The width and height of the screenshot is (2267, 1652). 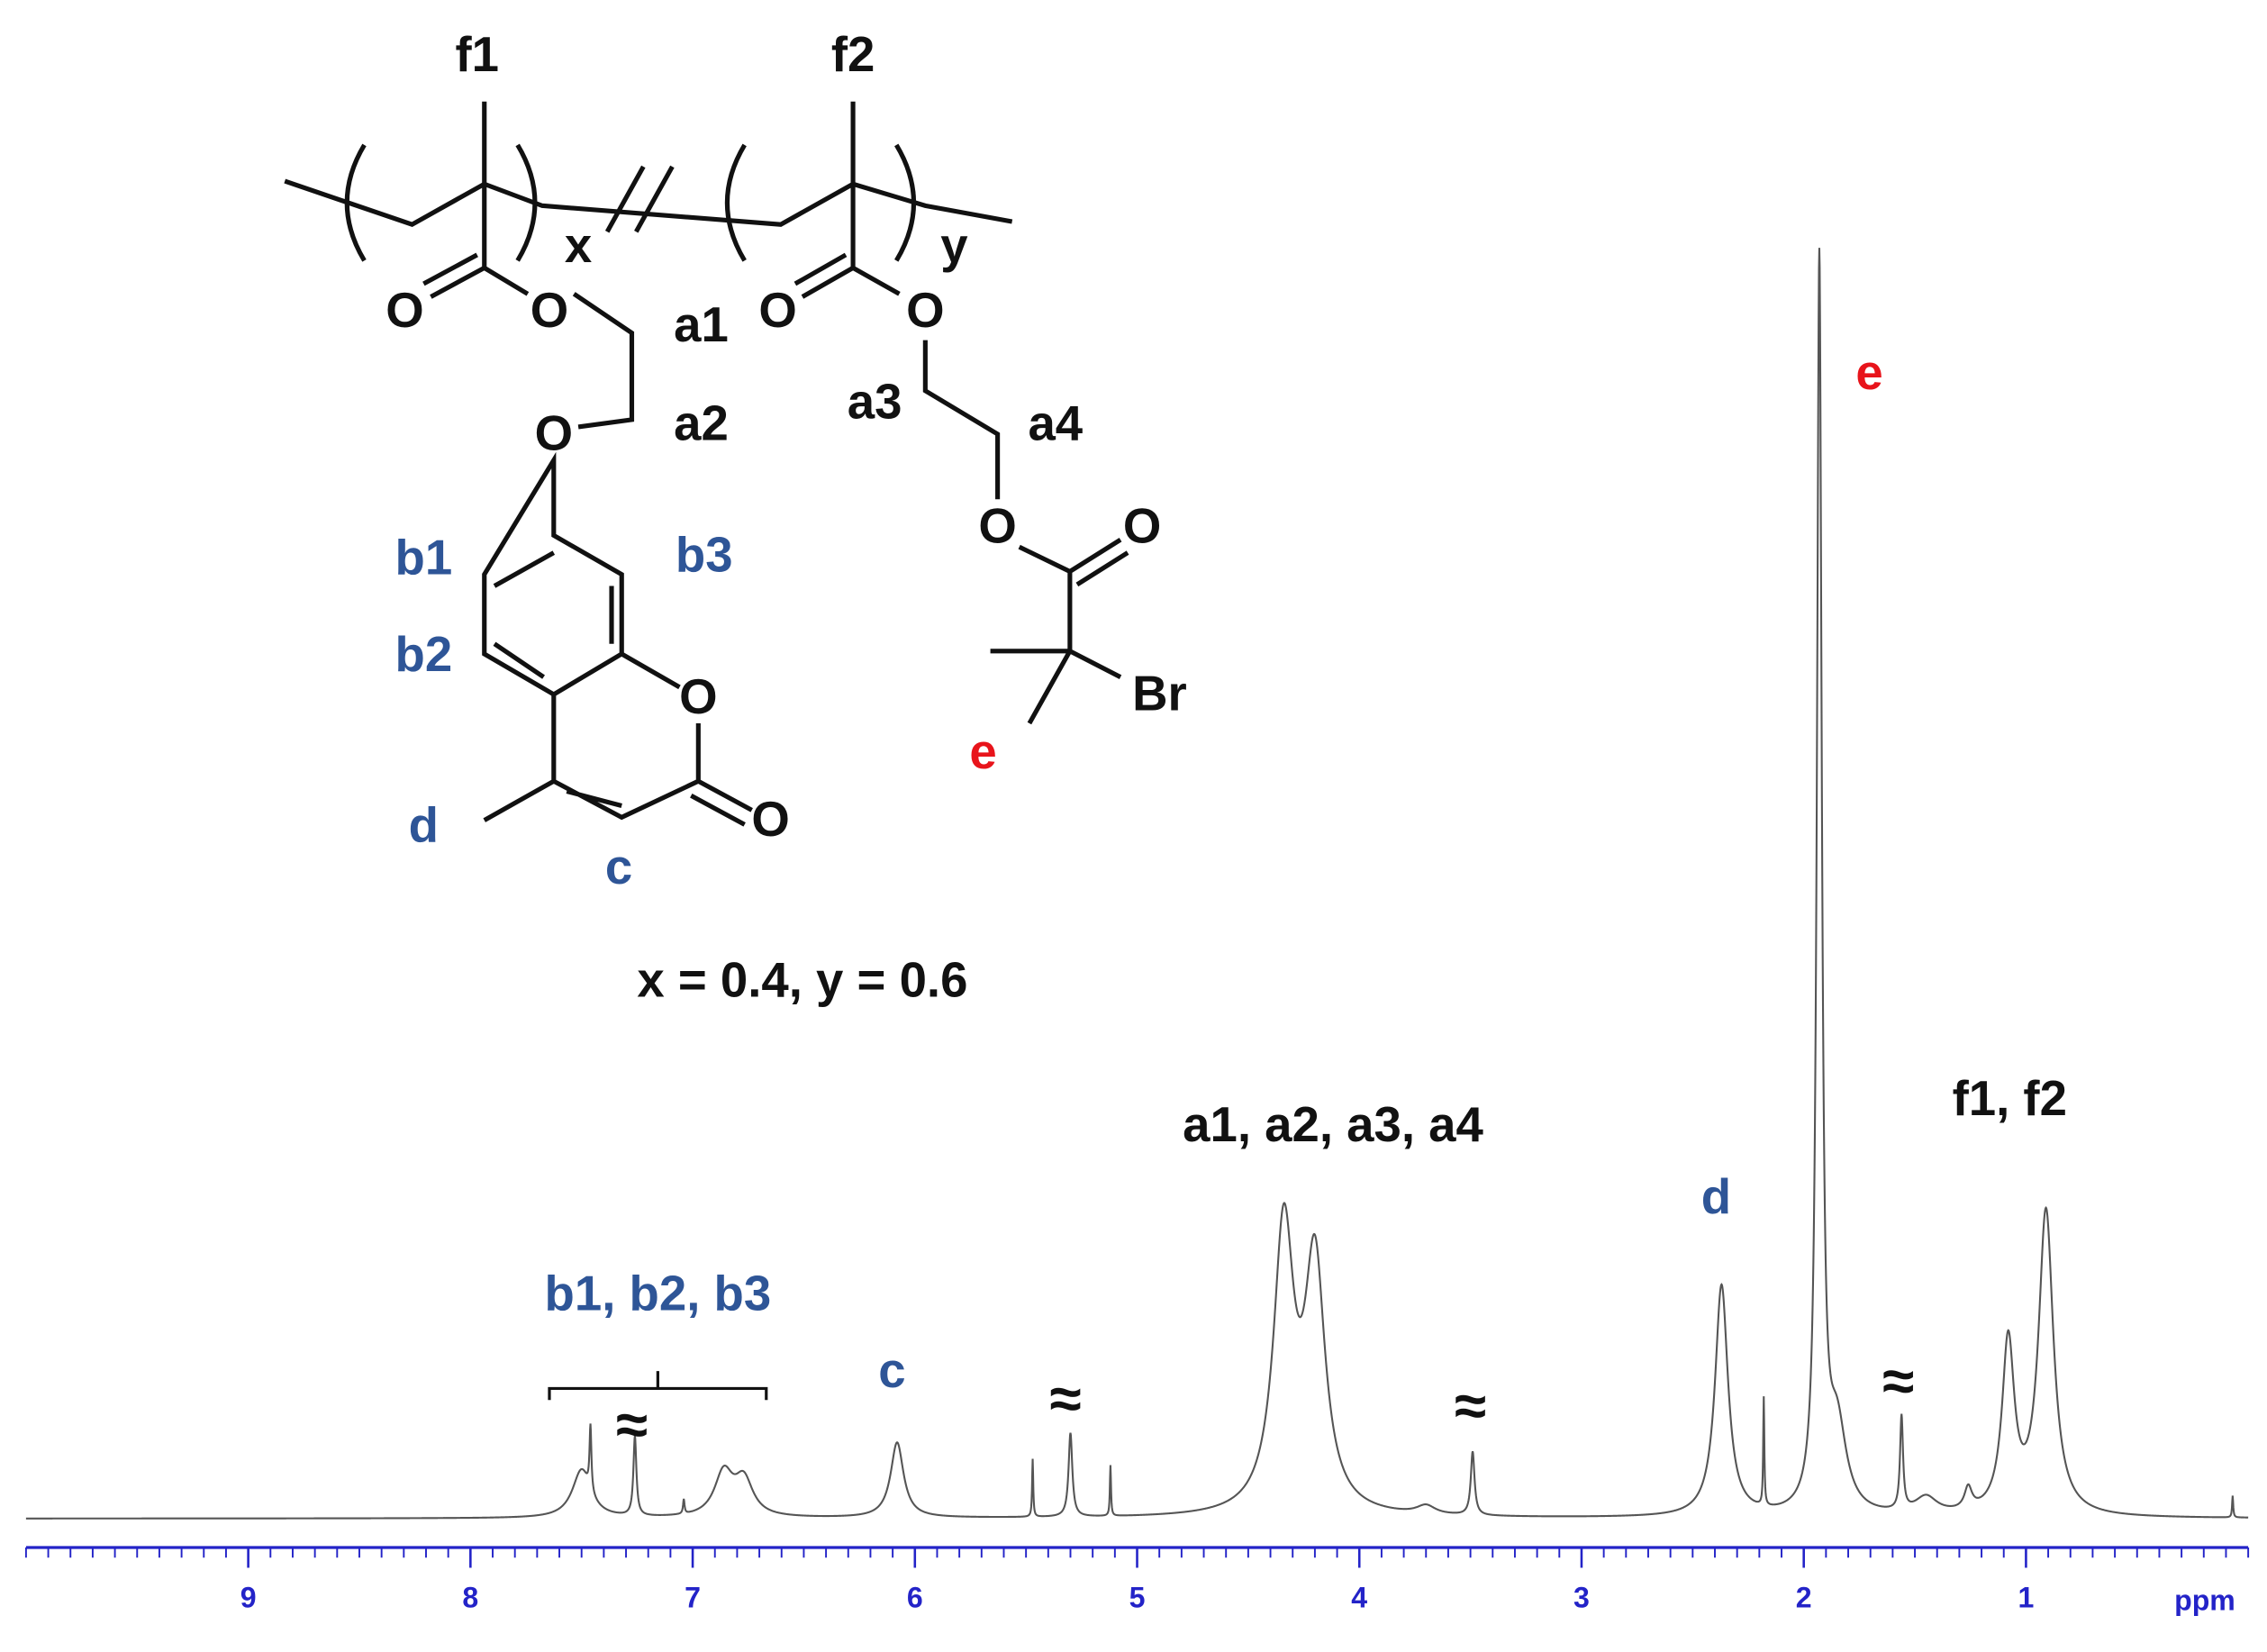 What do you see at coordinates (1138, 1597) in the screenshot?
I see `x-tick-label: 5` at bounding box center [1138, 1597].